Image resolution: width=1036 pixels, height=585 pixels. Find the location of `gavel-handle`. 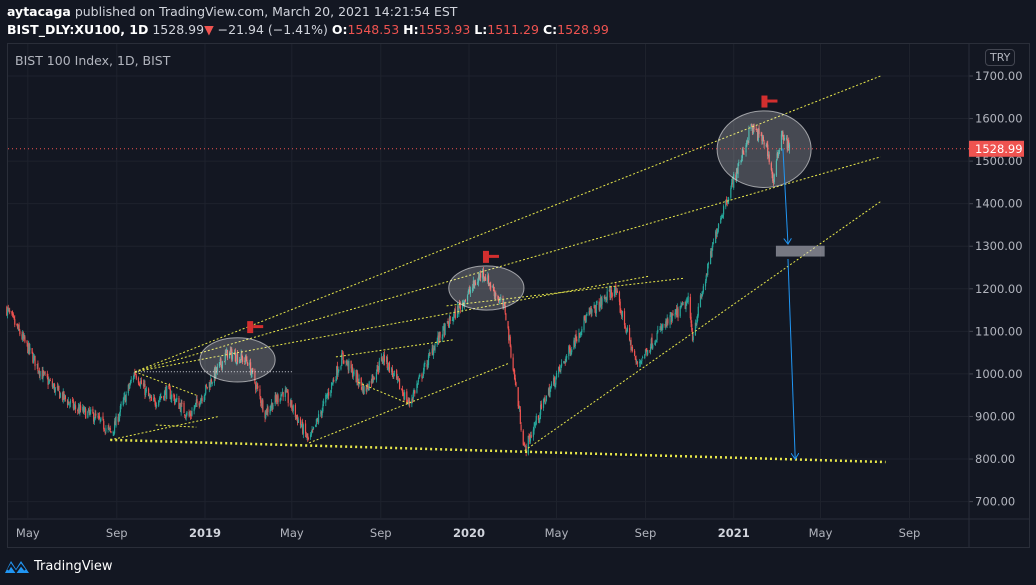

gavel-handle is located at coordinates (772, 101).